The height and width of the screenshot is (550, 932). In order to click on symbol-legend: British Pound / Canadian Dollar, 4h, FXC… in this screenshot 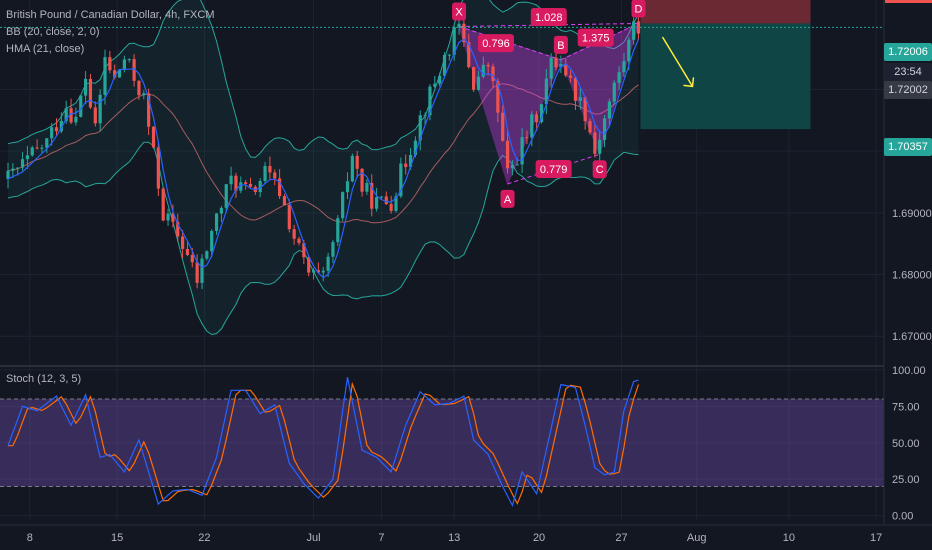, I will do `click(110, 15)`.